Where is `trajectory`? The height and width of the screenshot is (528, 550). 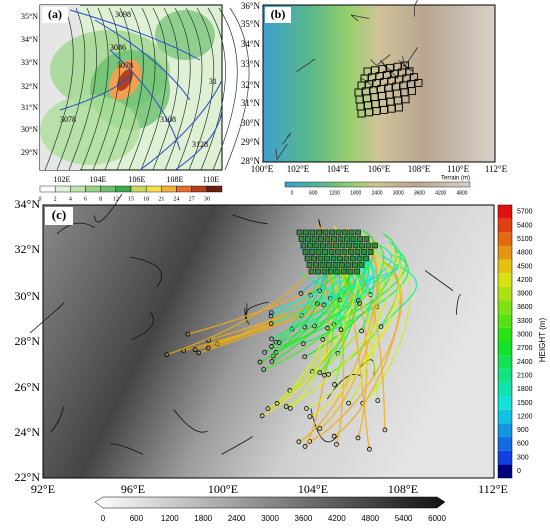
trajectory is located at coordinates (319, 309).